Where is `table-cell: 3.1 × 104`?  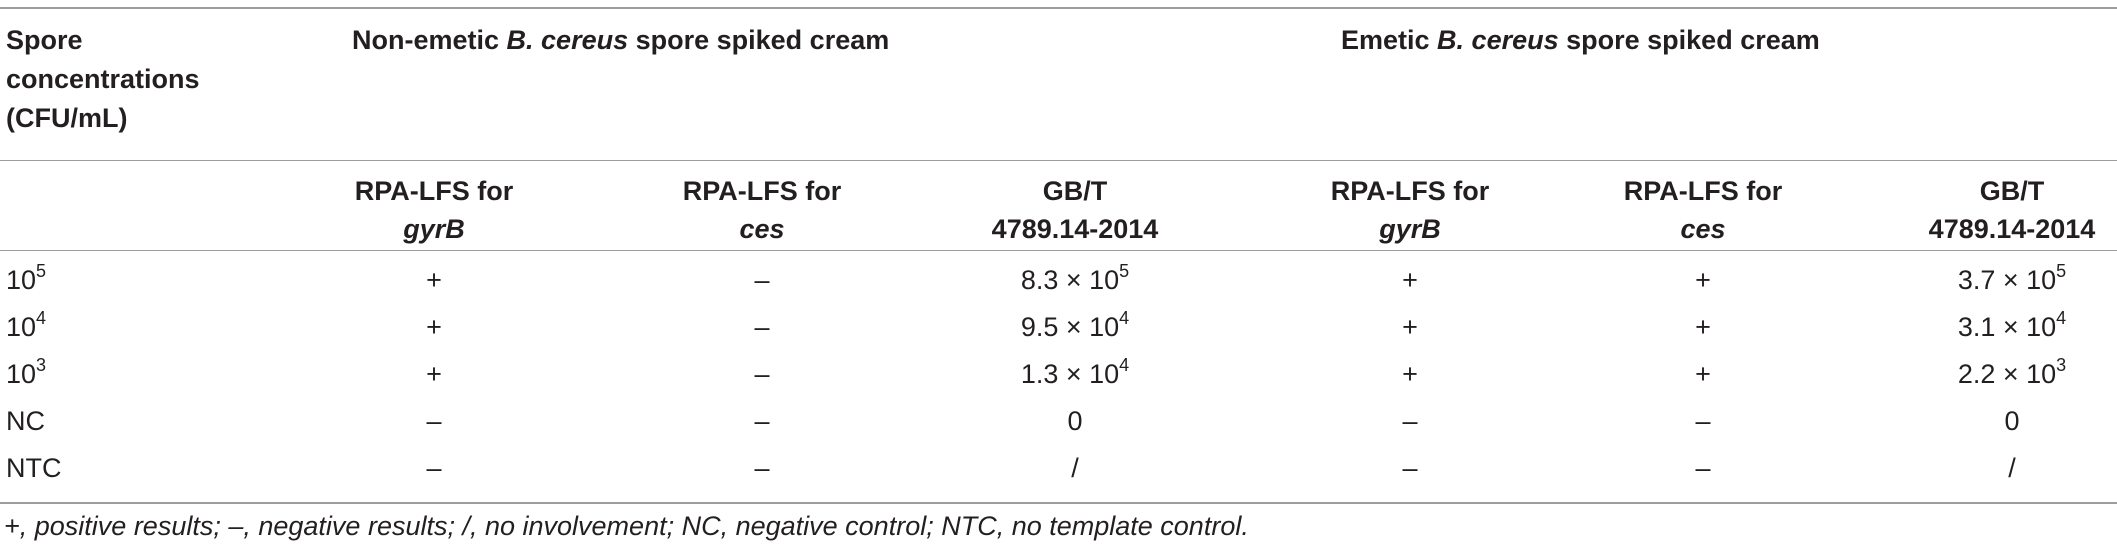 table-cell: 3.1 × 104 is located at coordinates (1989, 326).